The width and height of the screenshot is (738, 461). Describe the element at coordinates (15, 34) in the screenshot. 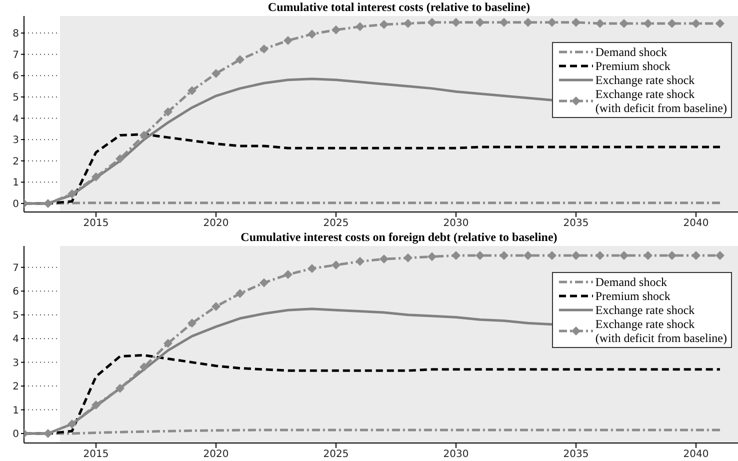

I see `y-tick-label: 8` at that location.